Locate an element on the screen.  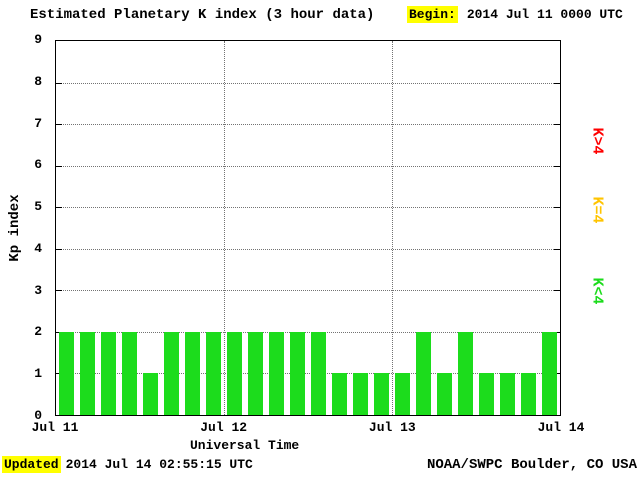
y-tick-label: 6 is located at coordinates (38, 165).